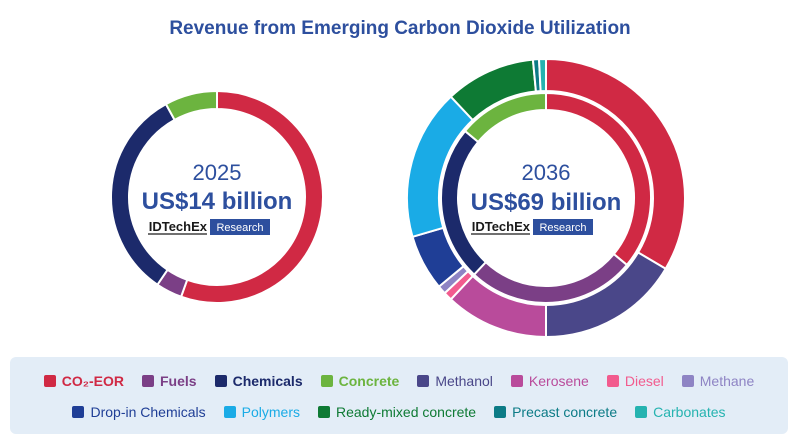 The height and width of the screenshot is (438, 800). Describe the element at coordinates (505, 117) in the screenshot. I see `donut-2036-inner-slice-concrete` at that location.